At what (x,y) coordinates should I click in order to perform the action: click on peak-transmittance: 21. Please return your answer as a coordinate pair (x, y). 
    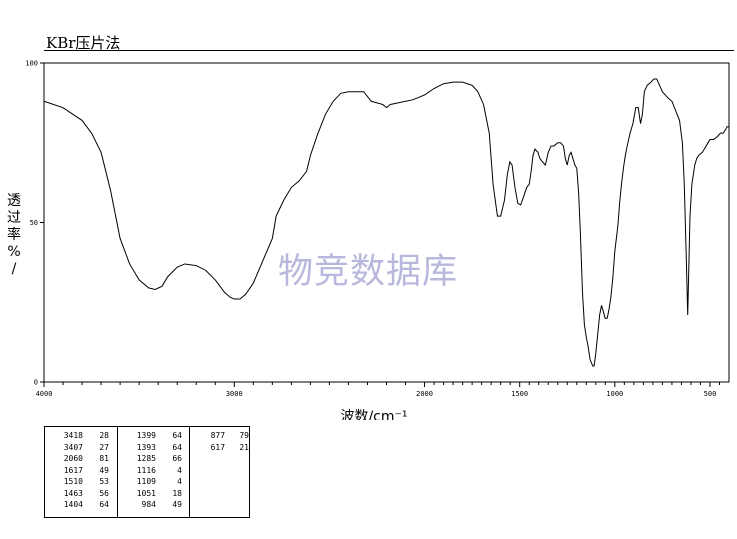
    Looking at the image, I should click on (244, 447).